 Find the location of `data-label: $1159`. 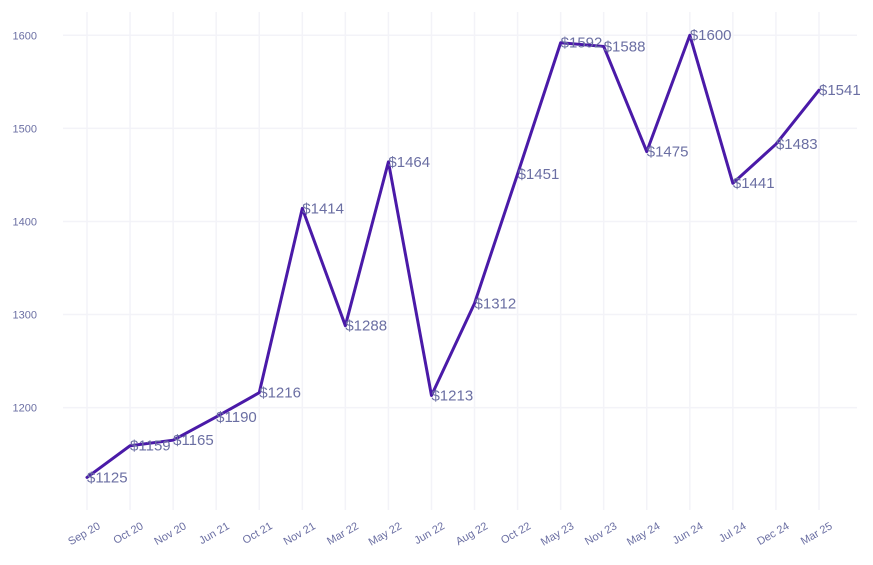

data-label: $1159 is located at coordinates (150, 446).